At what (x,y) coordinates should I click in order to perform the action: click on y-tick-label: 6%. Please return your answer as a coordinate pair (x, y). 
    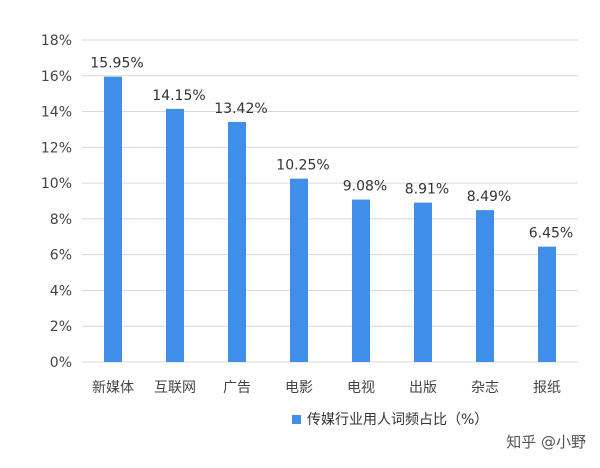
    Looking at the image, I should click on (61, 256).